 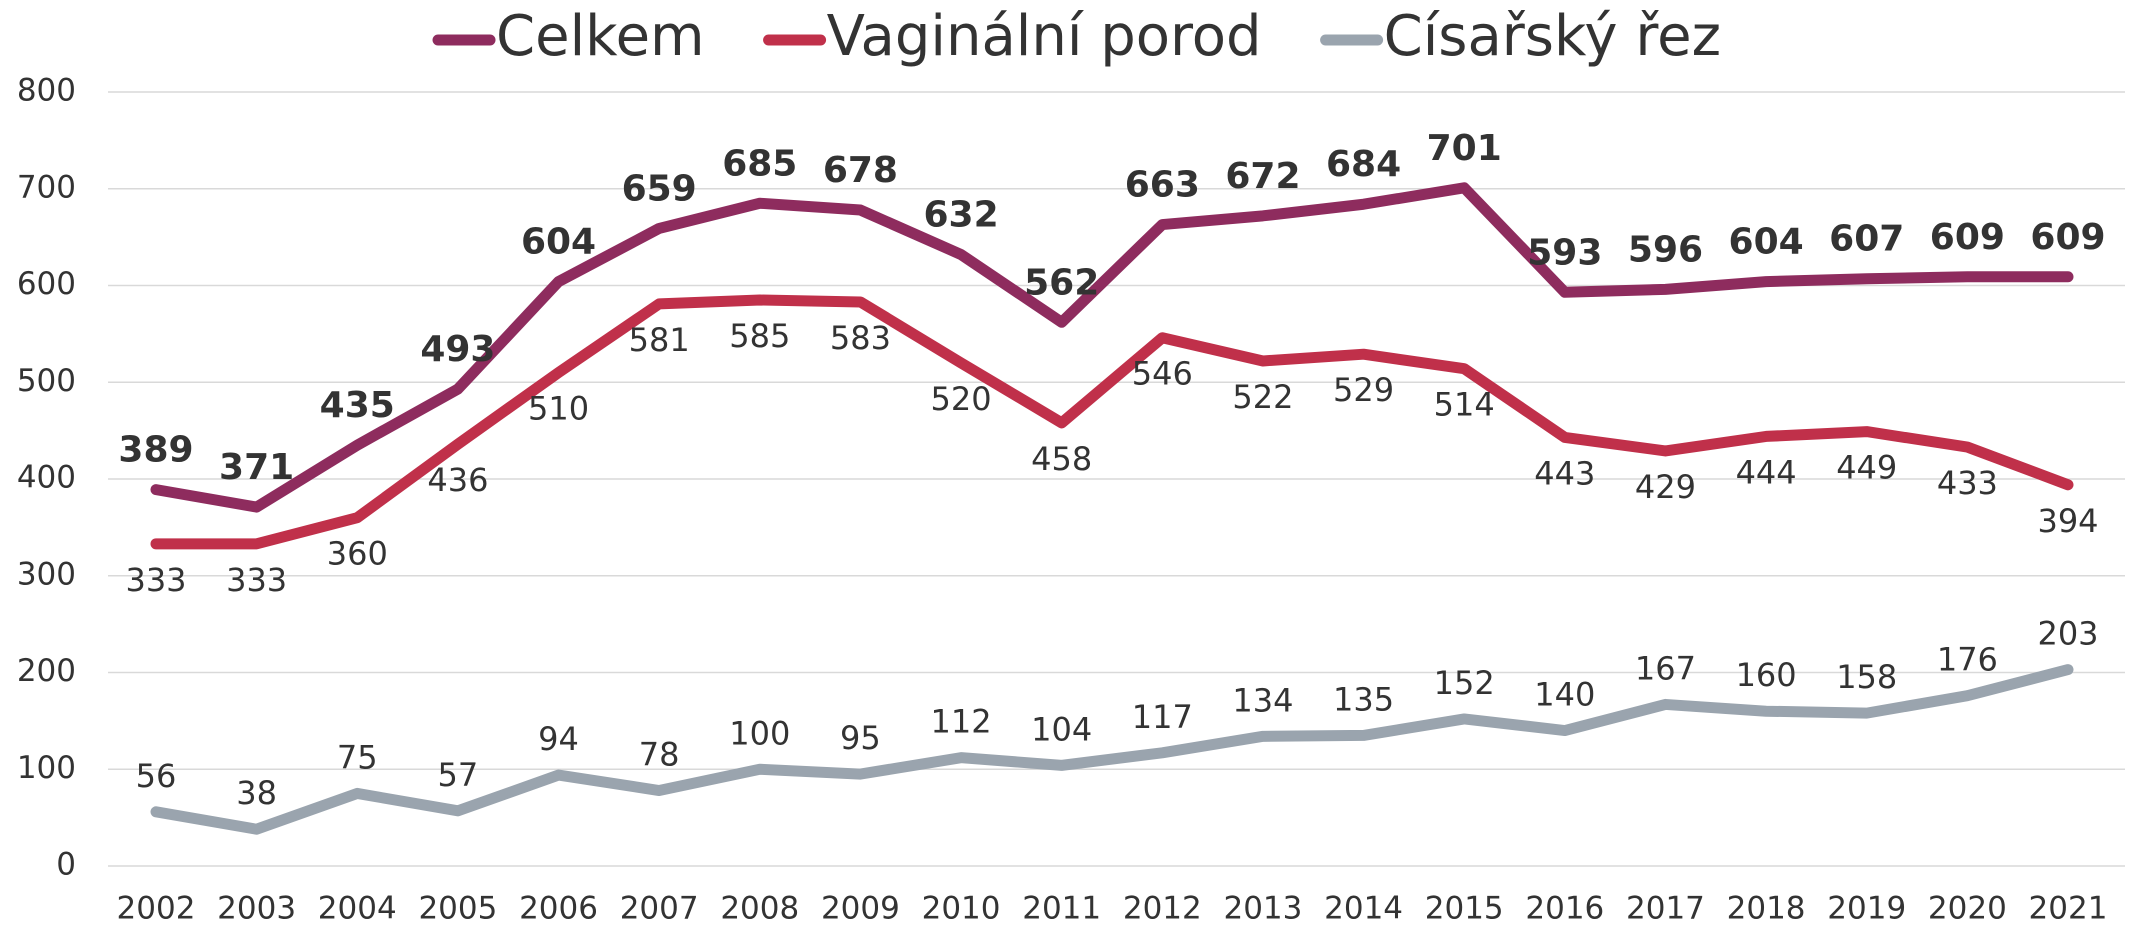 What do you see at coordinates (155, 450) in the screenshot?
I see `data-label: 389` at bounding box center [155, 450].